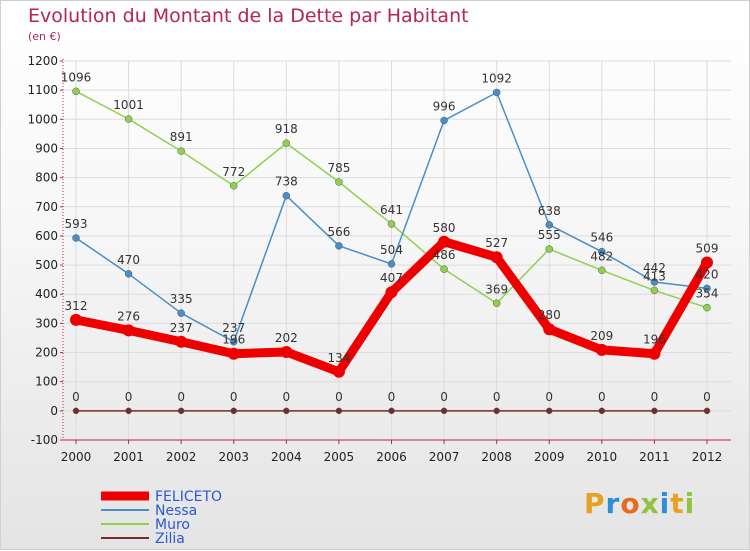  I want to click on y-tick-label: 700, so click(46, 207).